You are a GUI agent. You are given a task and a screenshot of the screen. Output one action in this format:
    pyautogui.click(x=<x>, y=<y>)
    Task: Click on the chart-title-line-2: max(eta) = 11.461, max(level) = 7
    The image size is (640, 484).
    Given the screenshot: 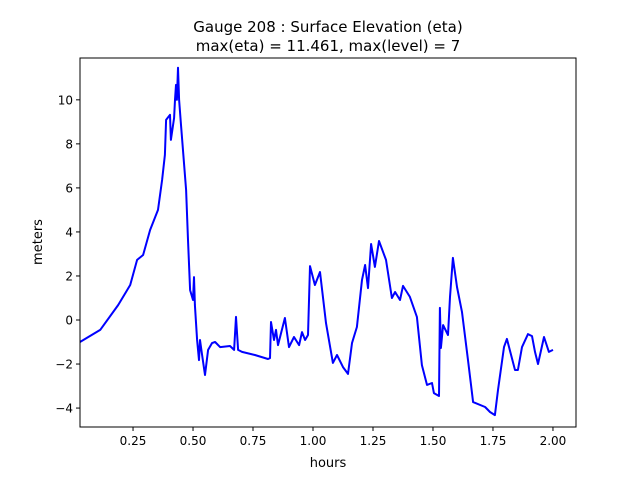 What is the action you would take?
    pyautogui.click(x=328, y=46)
    